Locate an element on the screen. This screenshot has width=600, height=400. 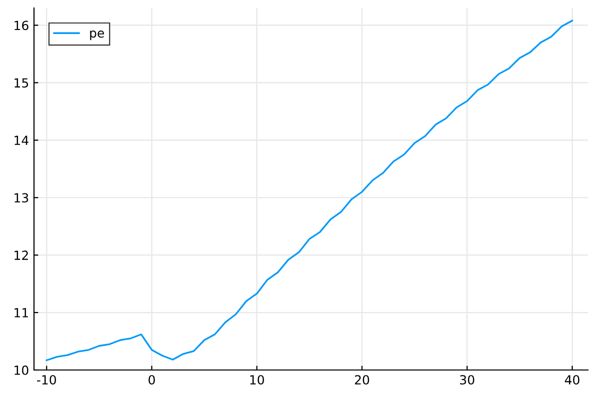
x-tick-label: 40 is located at coordinates (572, 380).